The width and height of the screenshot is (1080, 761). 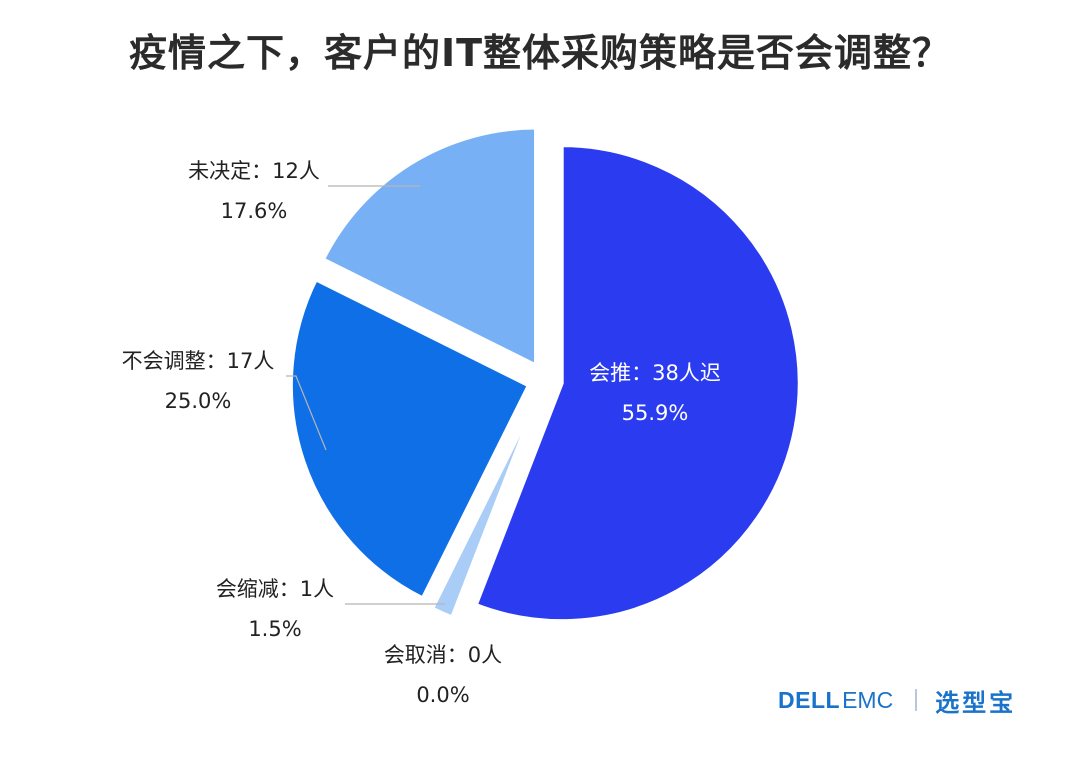 What do you see at coordinates (274, 629) in the screenshot?
I see `percent-label-slice-2: 1.5%` at bounding box center [274, 629].